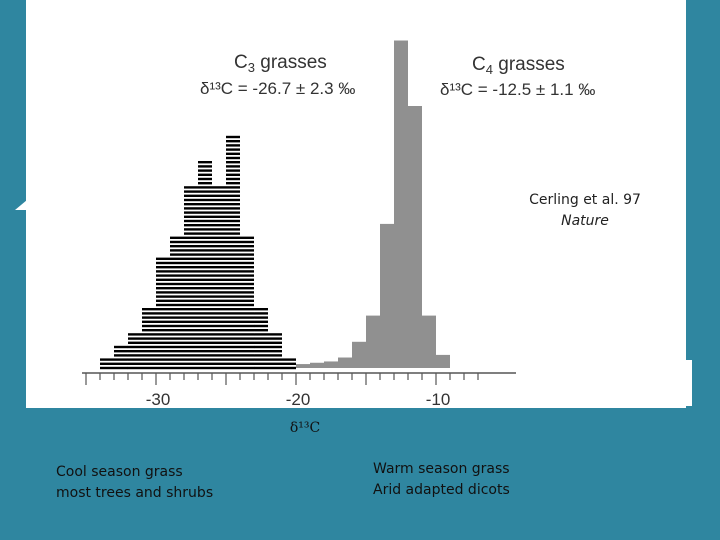 This screenshot has width=720, height=540. What do you see at coordinates (441, 490) in the screenshot?
I see `caption-c4-line2: Arid adapted dicots` at bounding box center [441, 490].